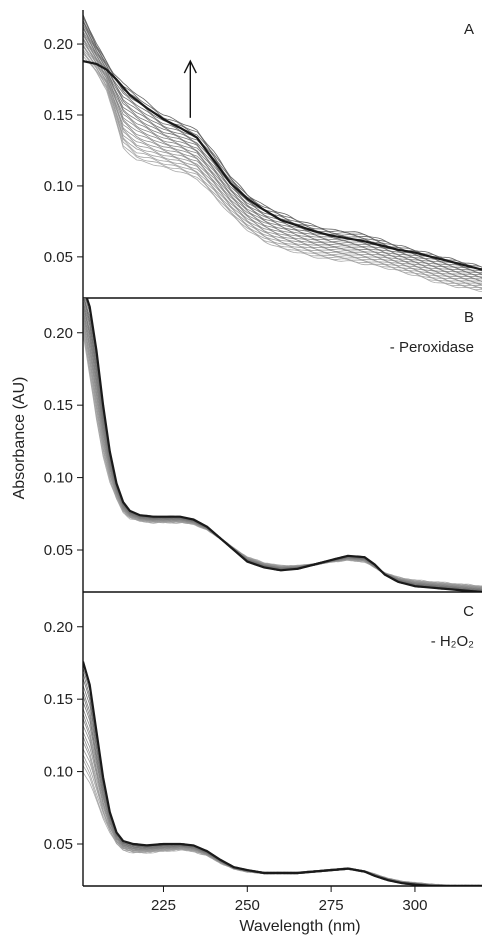 The width and height of the screenshot is (482, 940). What do you see at coordinates (190, 88) in the screenshot?
I see `increase-arrow` at bounding box center [190, 88].